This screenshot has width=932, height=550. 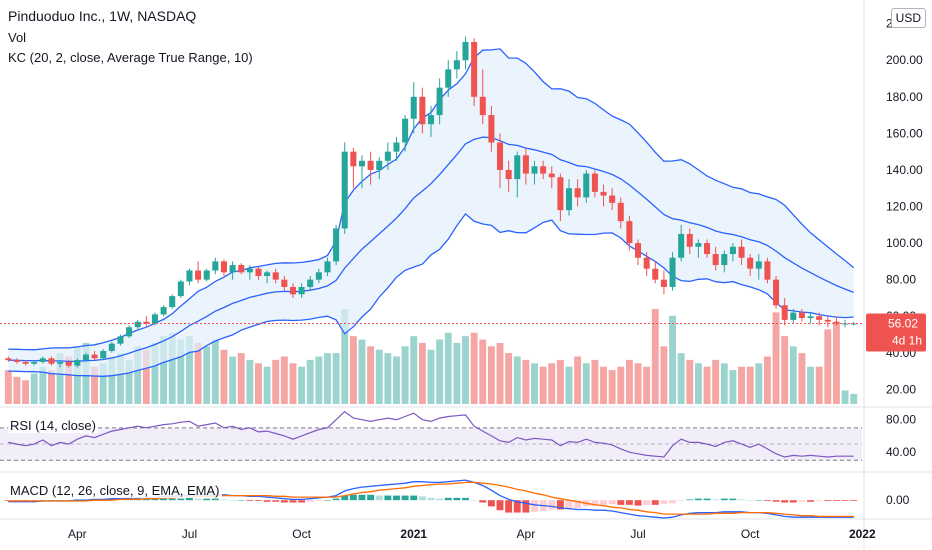 What do you see at coordinates (904, 133) in the screenshot?
I see `price-tick-label: 160.00` at bounding box center [904, 133].